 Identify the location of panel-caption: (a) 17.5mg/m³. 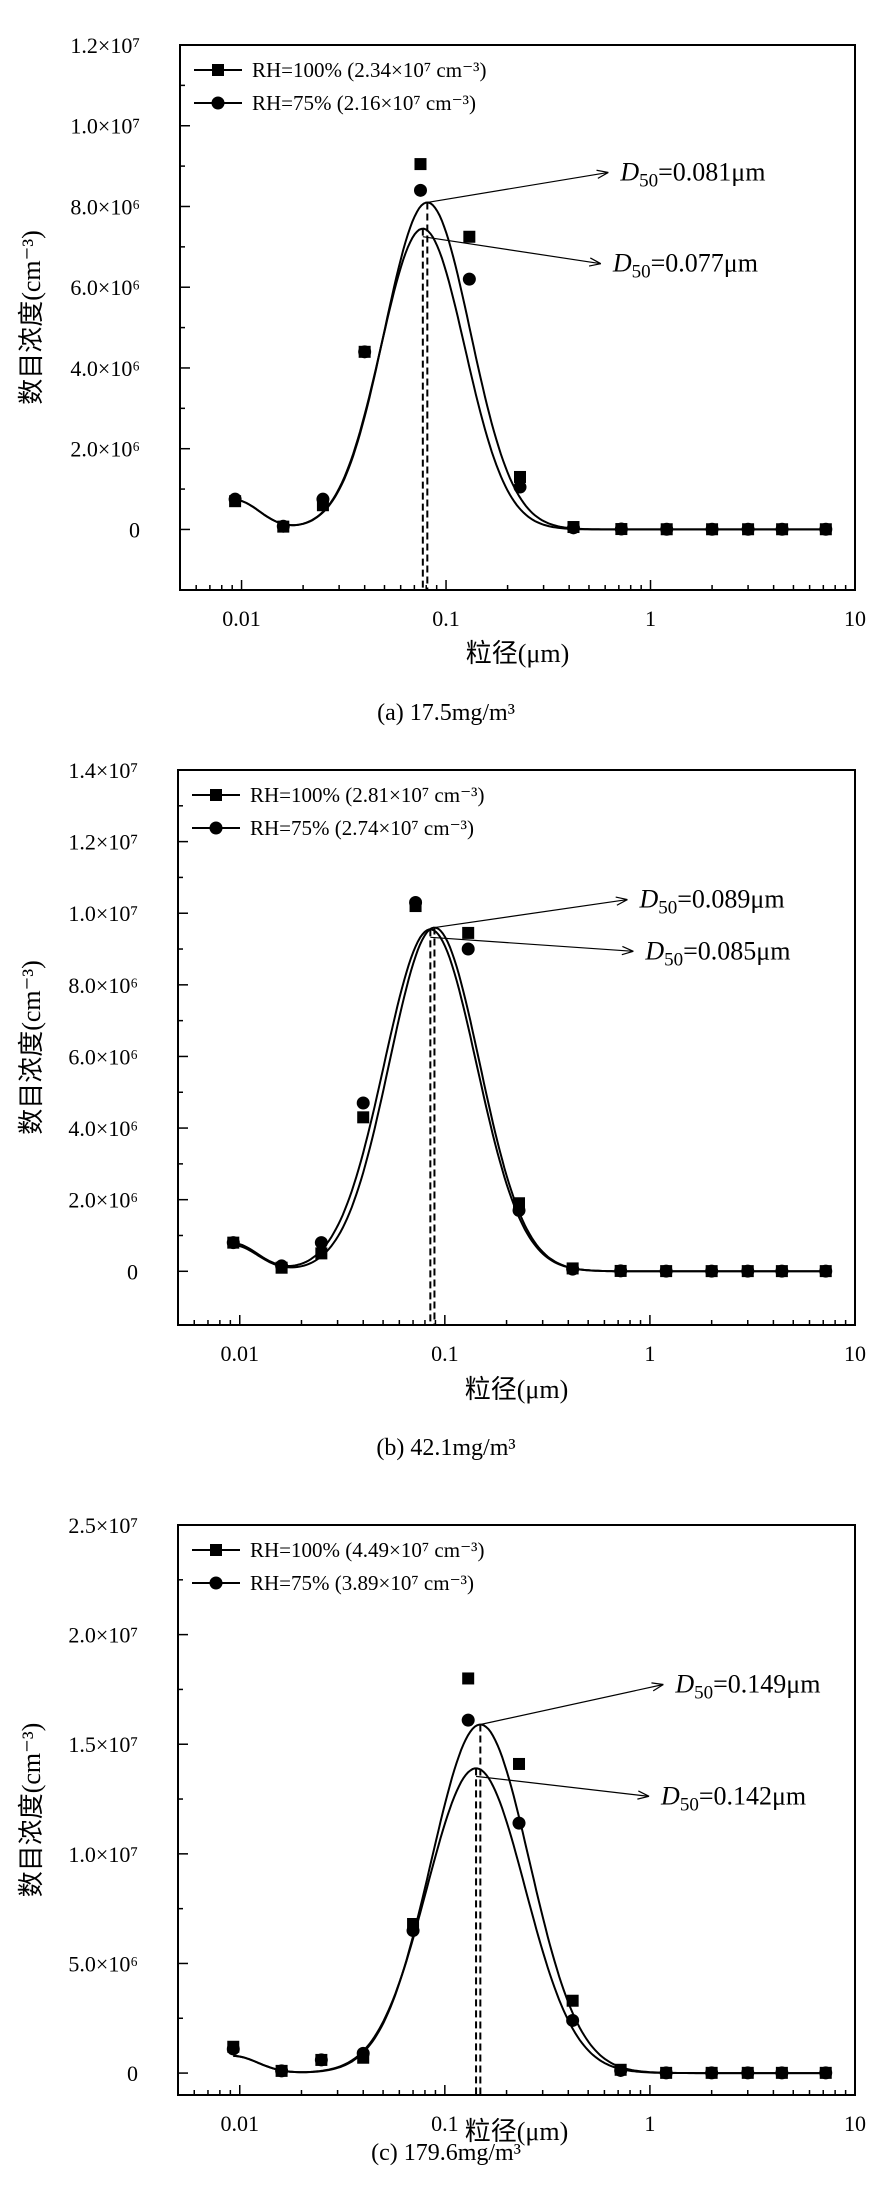
(446, 713).